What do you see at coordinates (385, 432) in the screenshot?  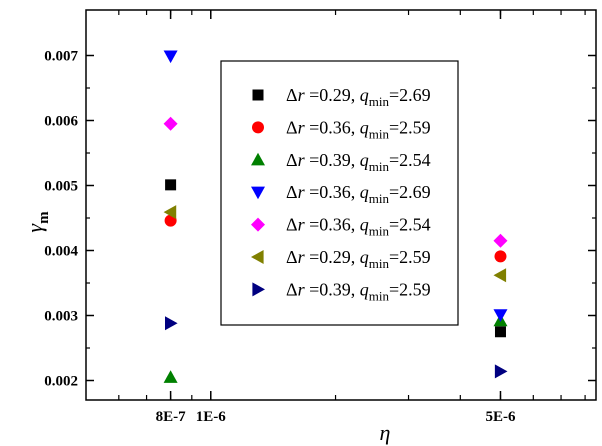 I see `x-axis-title: η` at bounding box center [385, 432].